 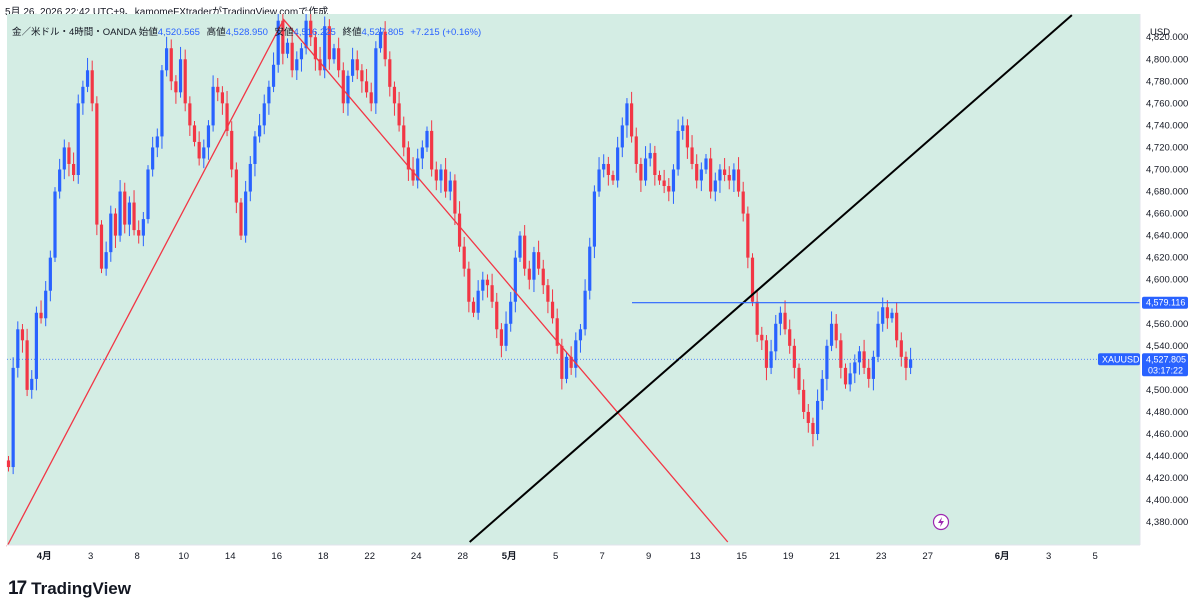 What do you see at coordinates (446, 32) in the screenshot?
I see `change-value: +7.215 (+0.16%)` at bounding box center [446, 32].